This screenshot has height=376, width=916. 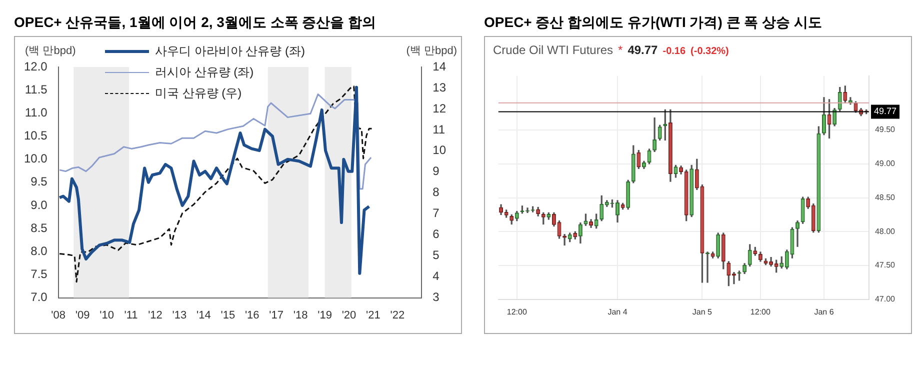 I want to click on chart-title: OPEC+ 산유국들, 1월에 이어 2, 3월에도 소폭 증산을 합의, so click(x=196, y=22).